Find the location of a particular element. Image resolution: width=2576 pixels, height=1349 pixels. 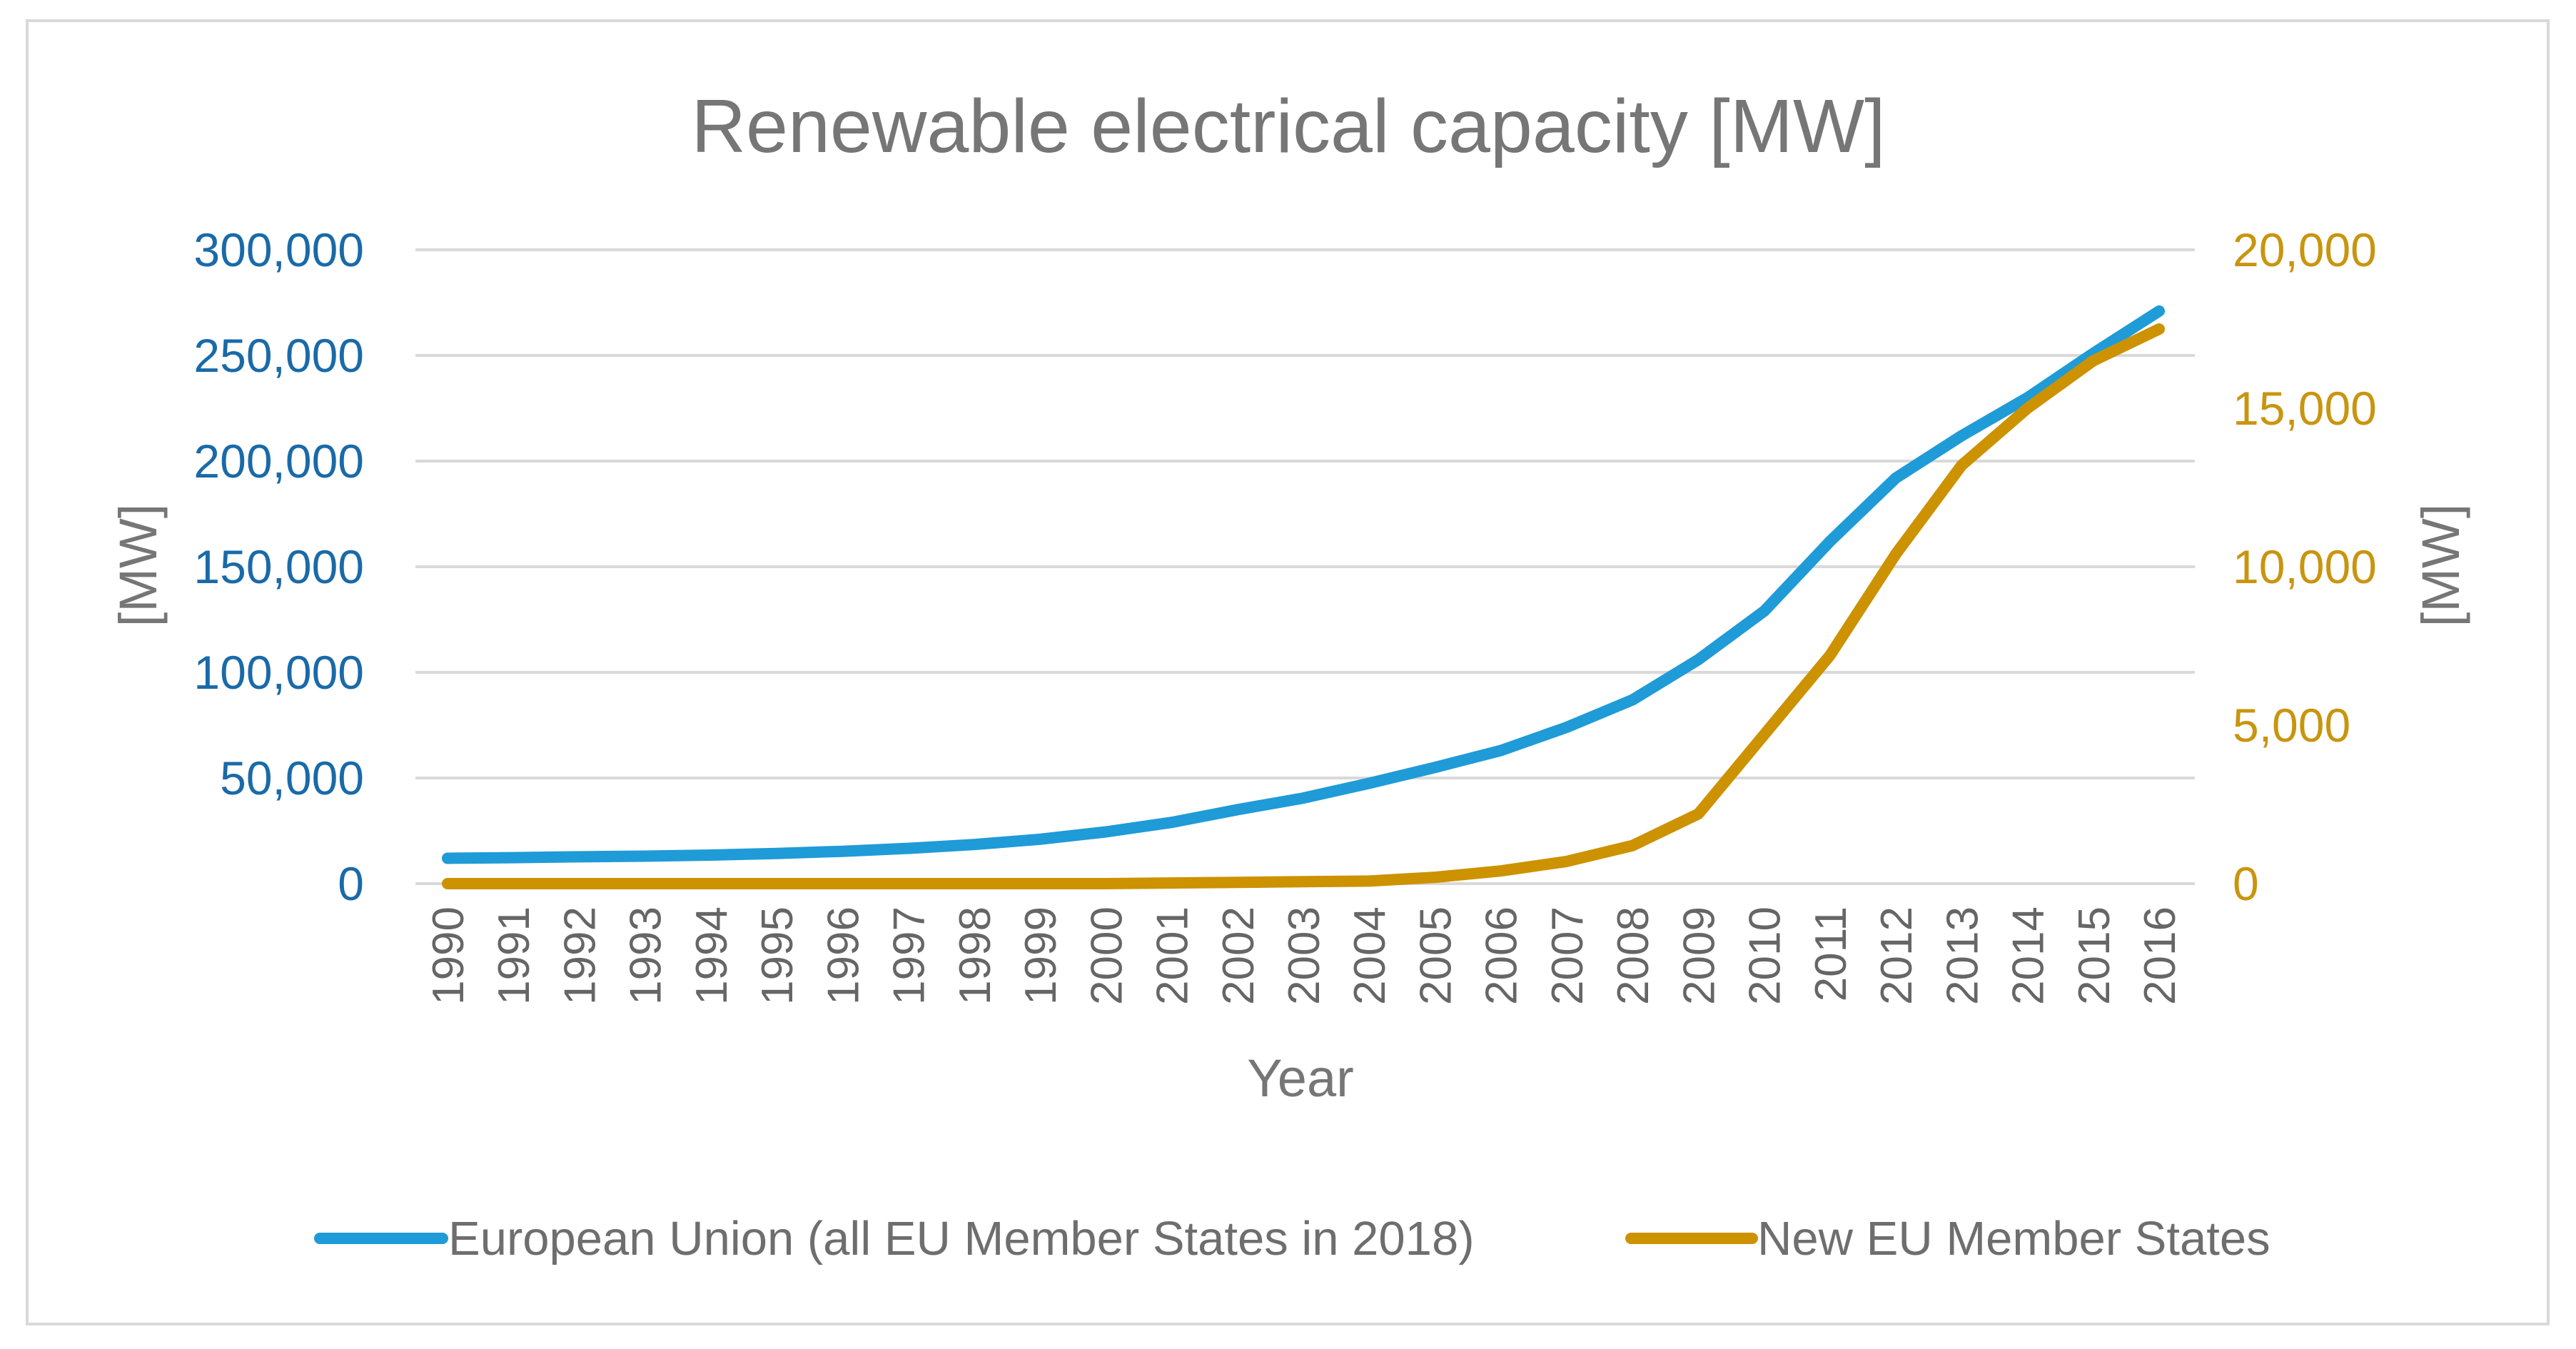

chart-title: Renewable electrical capacity [MW] is located at coordinates (1288, 126).